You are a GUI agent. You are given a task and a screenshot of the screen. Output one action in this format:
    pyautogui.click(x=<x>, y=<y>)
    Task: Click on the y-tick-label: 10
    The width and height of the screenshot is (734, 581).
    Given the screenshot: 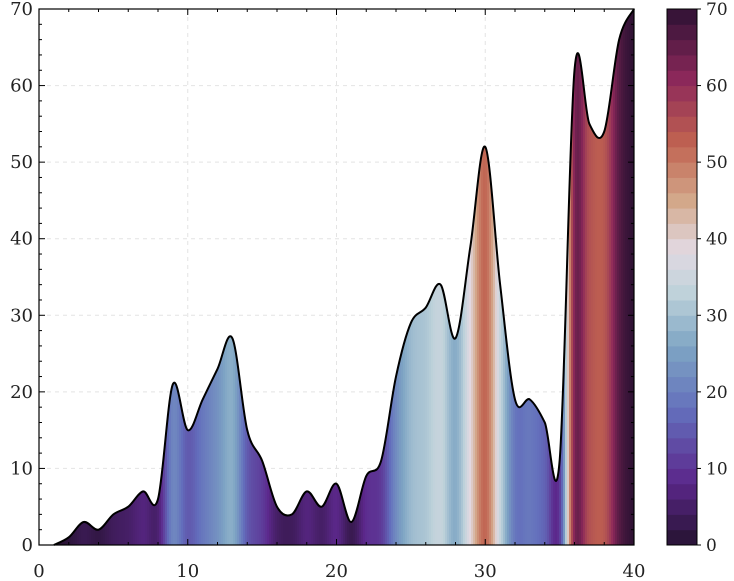 What is the action you would take?
    pyautogui.click(x=21, y=468)
    